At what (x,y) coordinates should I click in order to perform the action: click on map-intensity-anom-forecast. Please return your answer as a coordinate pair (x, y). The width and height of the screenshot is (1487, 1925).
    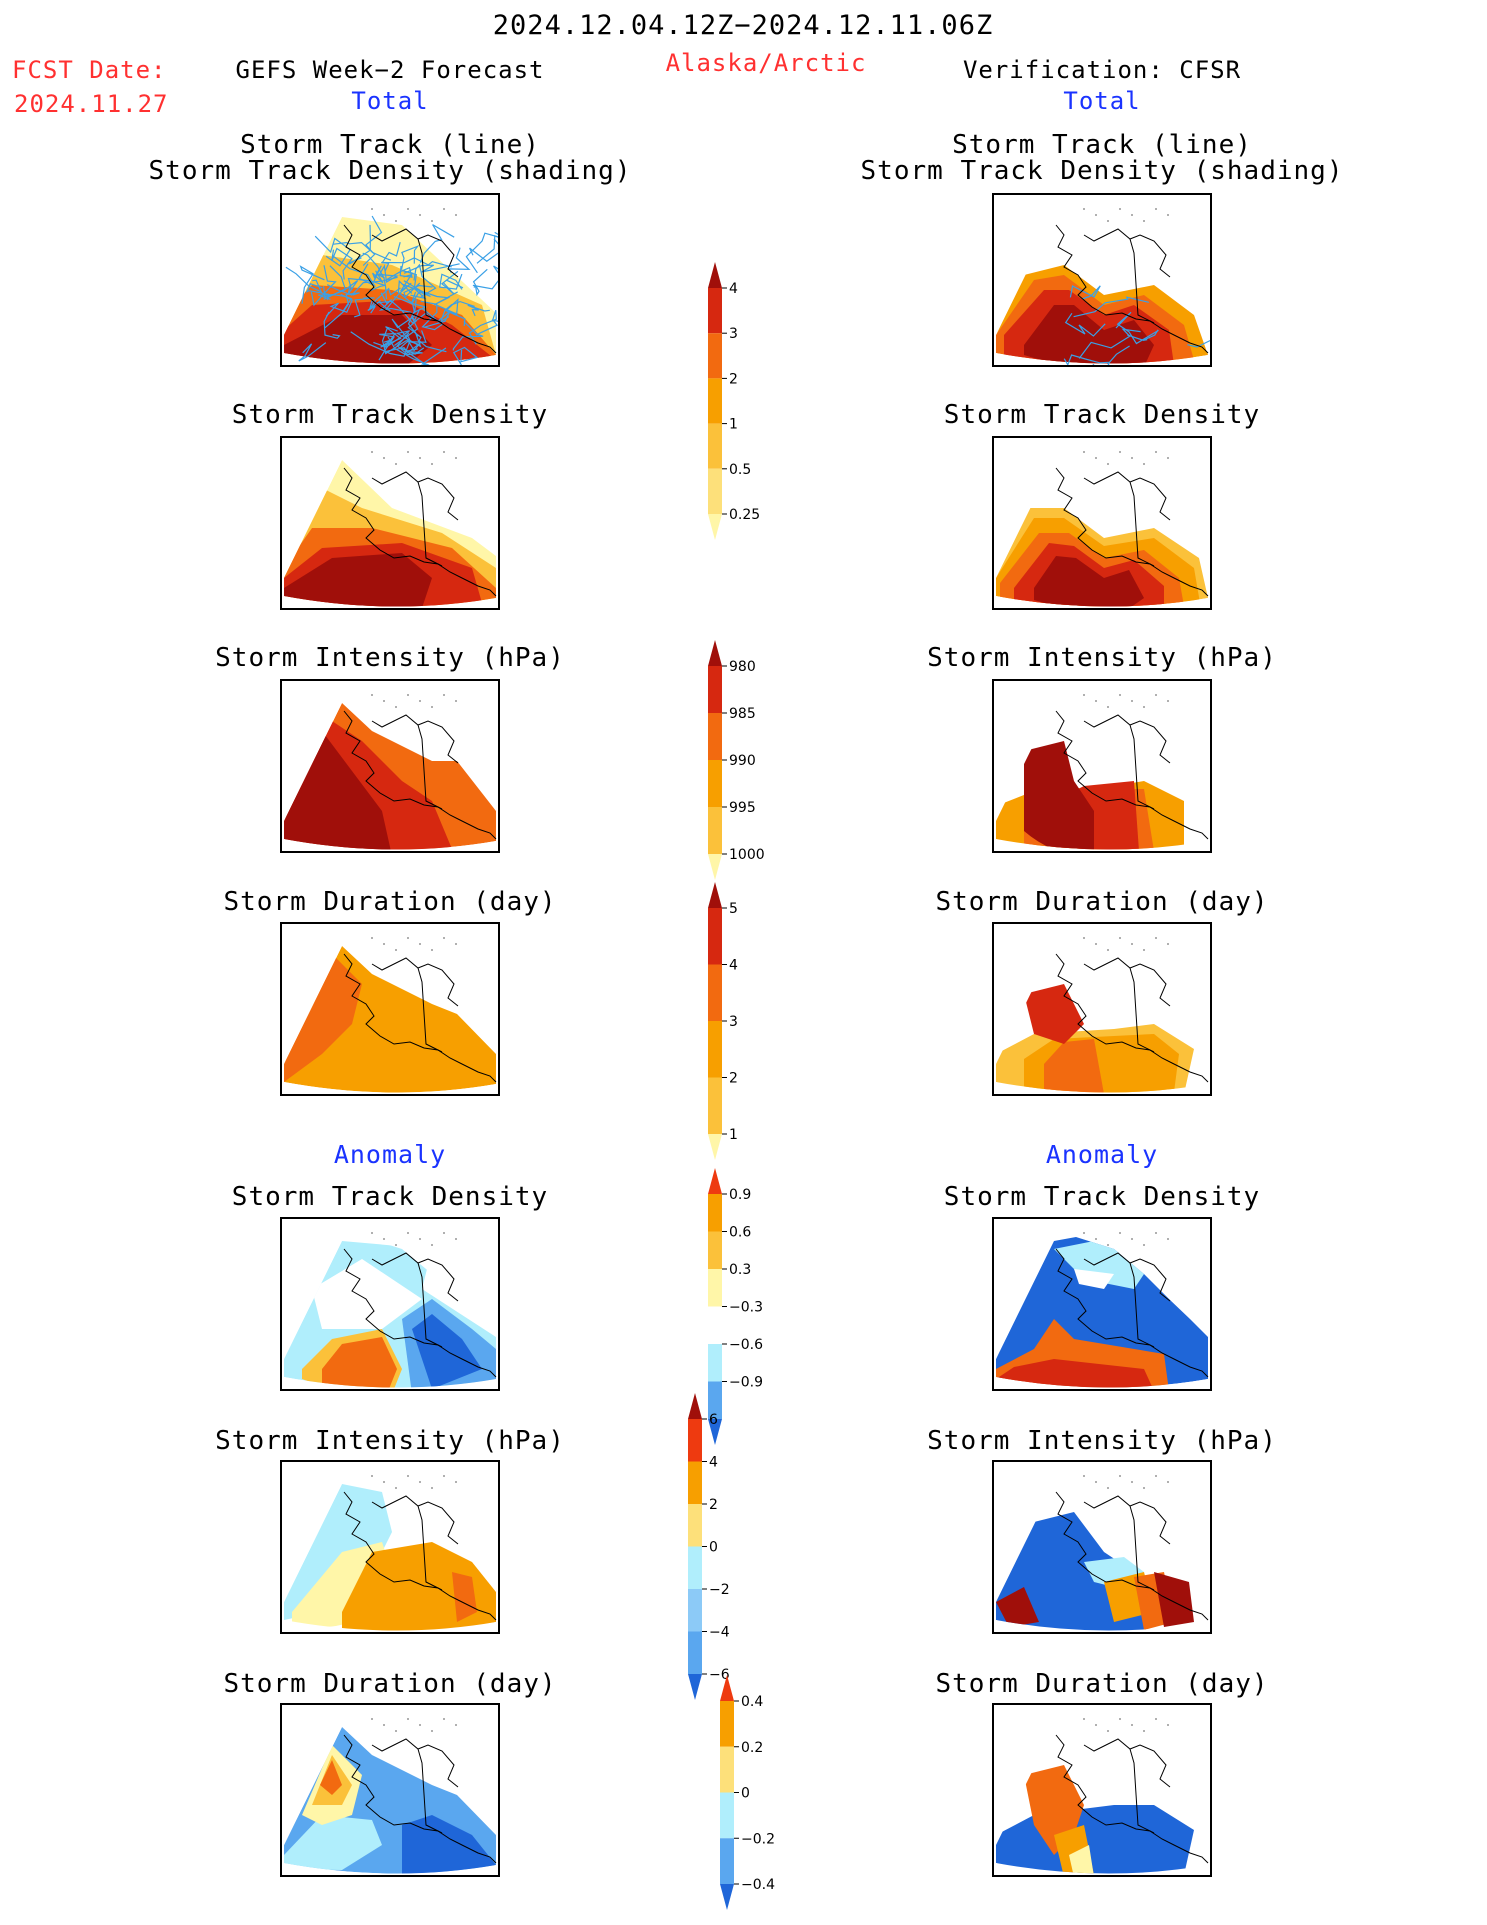
    Looking at the image, I should click on (390, 1547).